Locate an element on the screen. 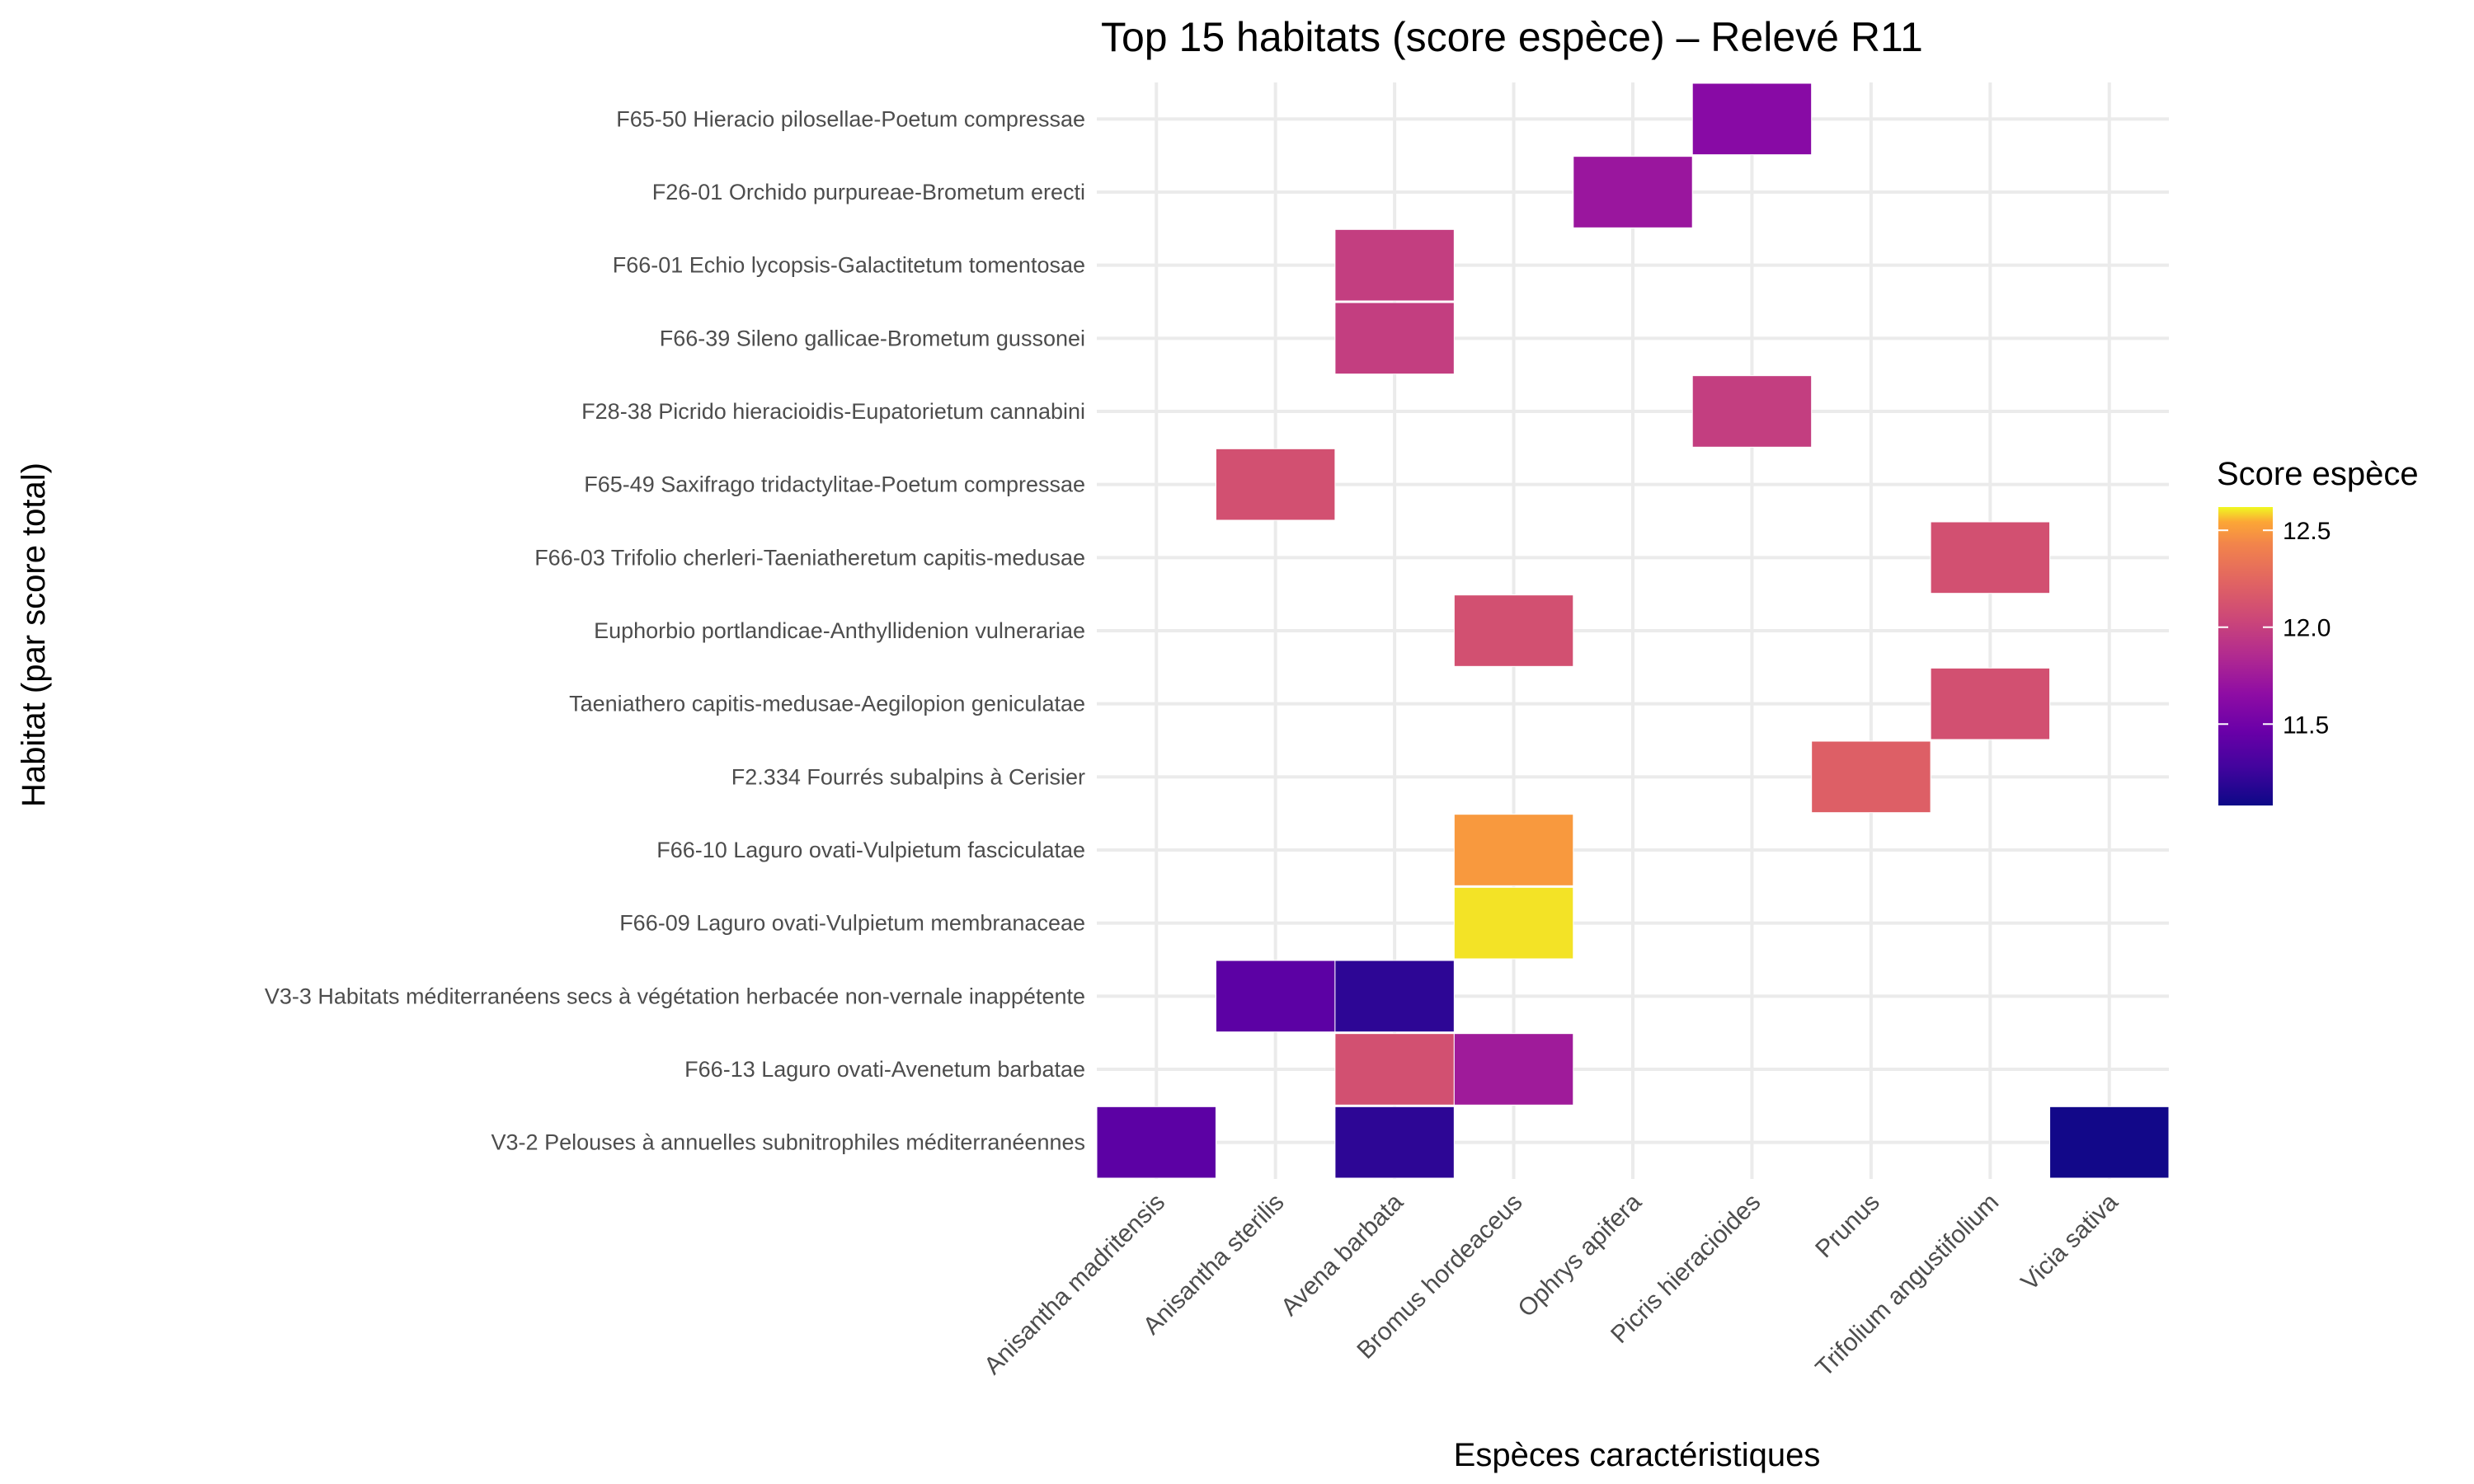 Image resolution: width=2474 pixels, height=1484 pixels. y-tick-label: F2.334 Fourrés subalpins à Cerisier is located at coordinates (908, 776).